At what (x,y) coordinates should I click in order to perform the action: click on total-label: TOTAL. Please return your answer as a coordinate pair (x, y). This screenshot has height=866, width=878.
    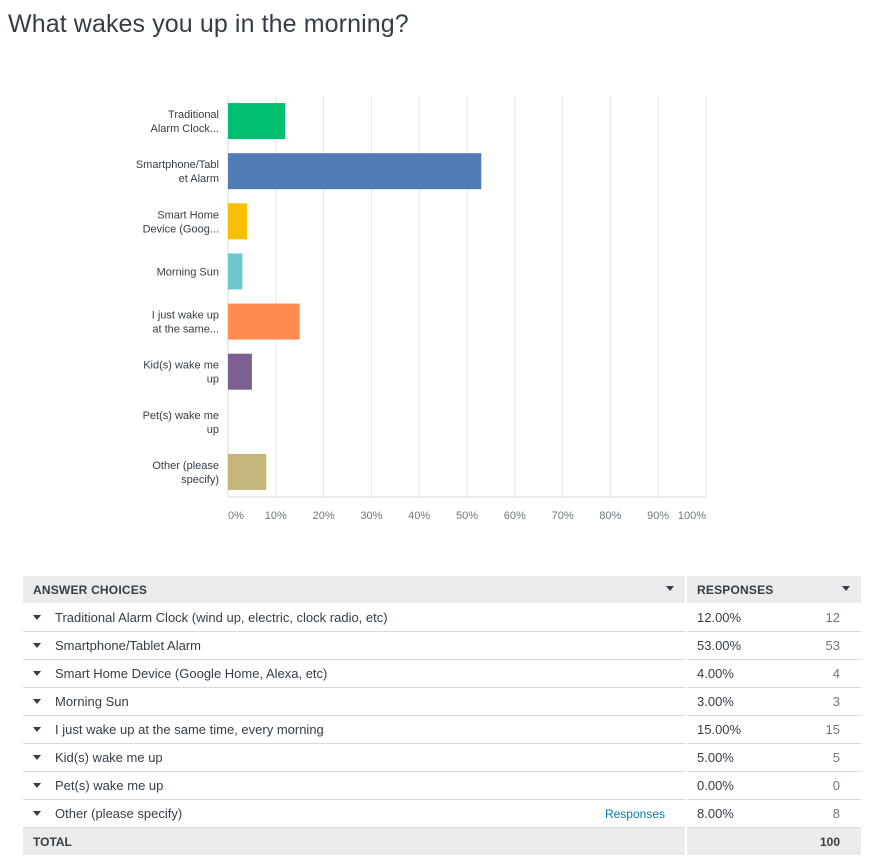
    Looking at the image, I should click on (354, 841).